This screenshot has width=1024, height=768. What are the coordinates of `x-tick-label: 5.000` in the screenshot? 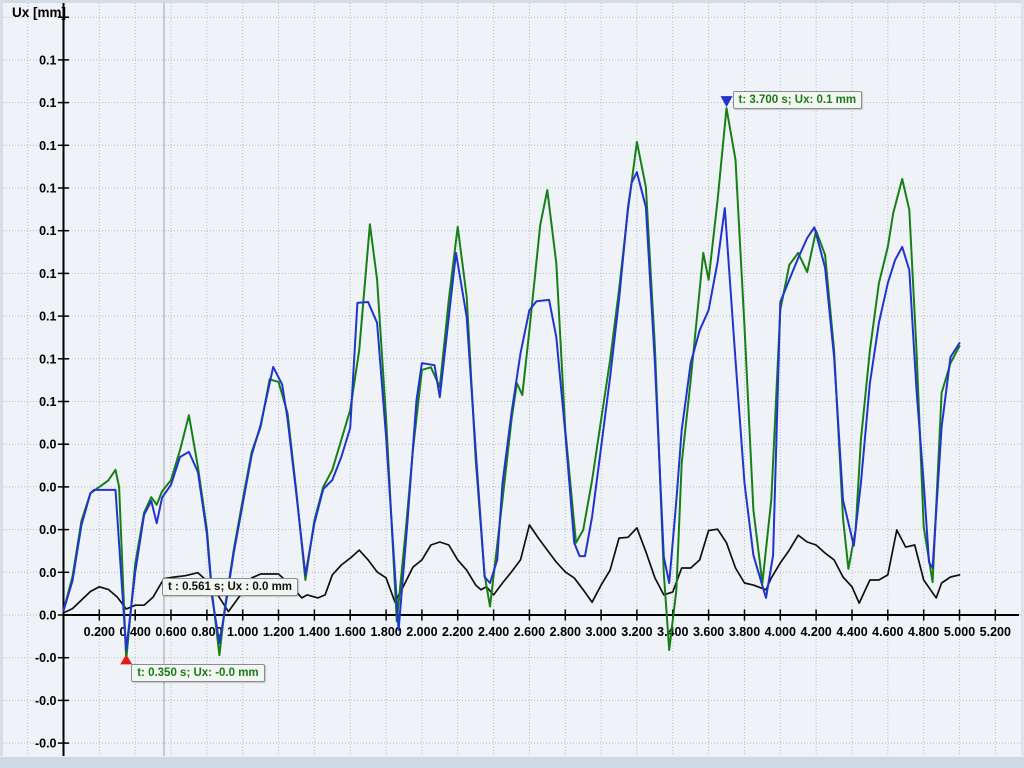 It's located at (959, 632).